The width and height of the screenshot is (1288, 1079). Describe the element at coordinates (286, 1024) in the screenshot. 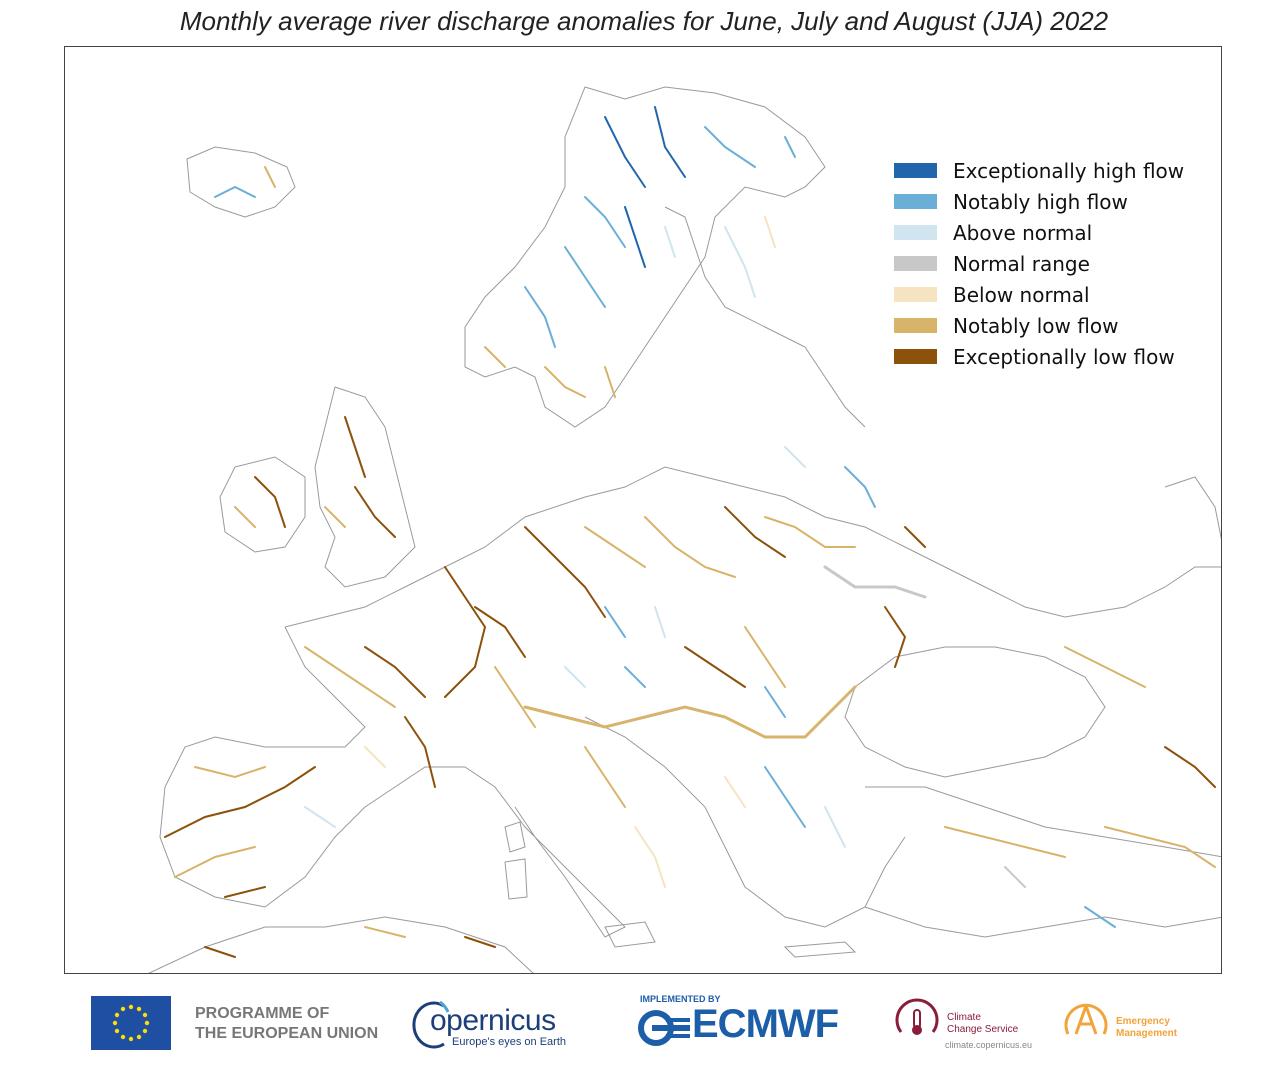

I see `eu-programme-text: PROGRAMME OF THE EUROPEAN UNION` at that location.